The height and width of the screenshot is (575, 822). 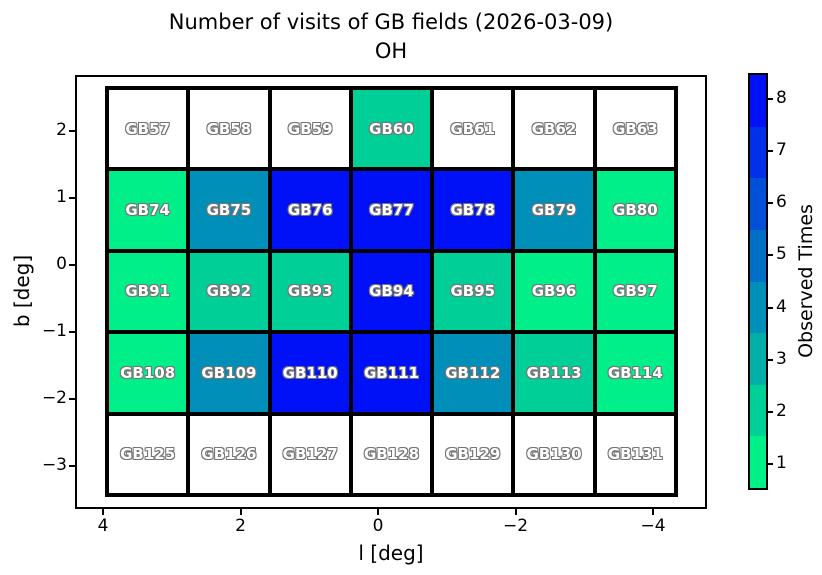 What do you see at coordinates (61, 130) in the screenshot?
I see `y-tick-label: 2` at bounding box center [61, 130].